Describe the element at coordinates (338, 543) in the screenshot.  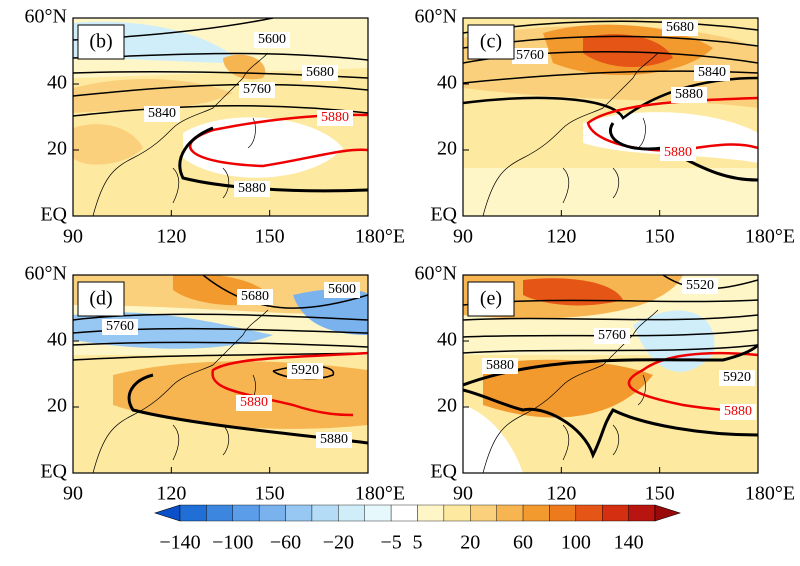
I see `colorbar-label: −20` at that location.